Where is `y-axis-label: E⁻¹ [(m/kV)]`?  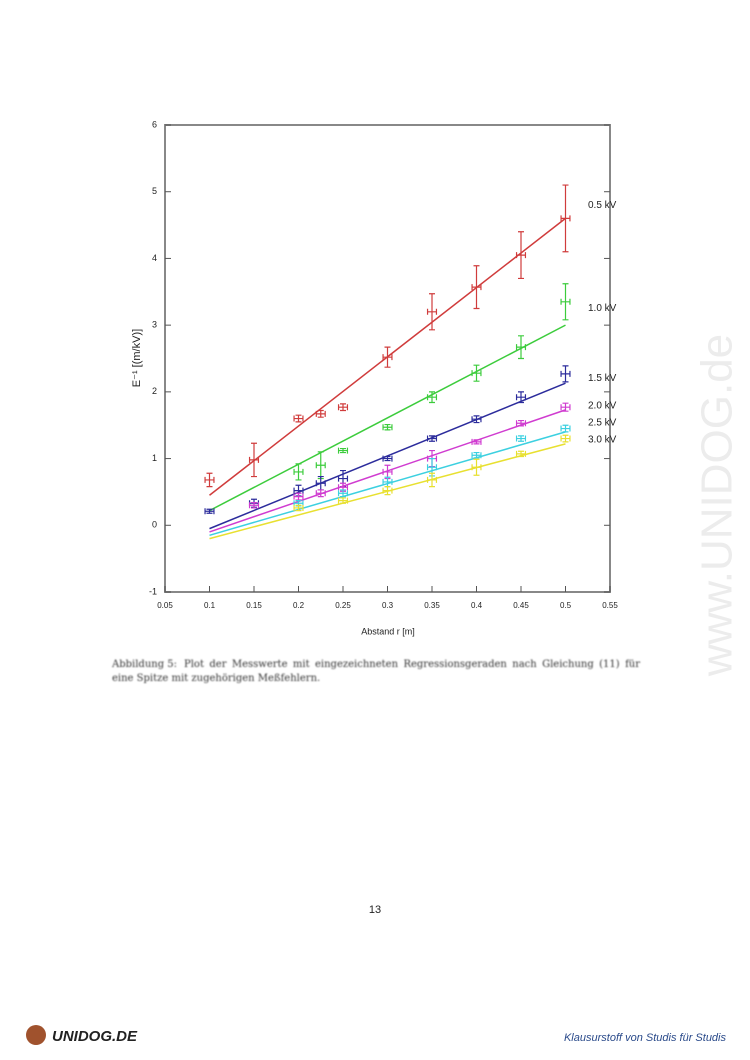 y-axis-label: E⁻¹ [(m/kV)] is located at coordinates (137, 358).